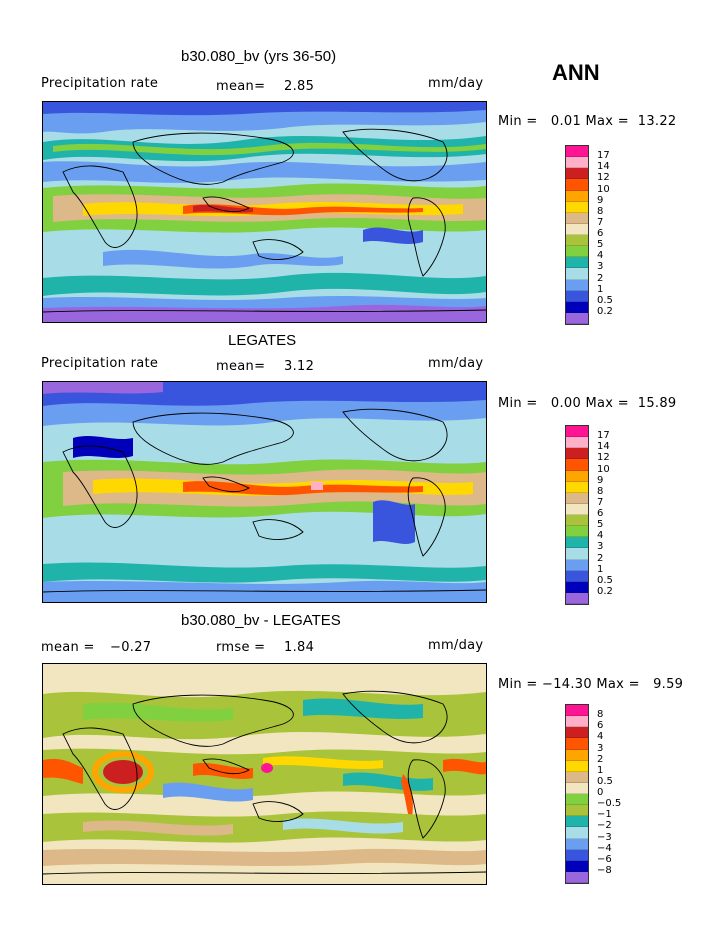 The image size is (723, 935). I want to click on panel3-min-label: Min = −14.30 Max = 9.59, so click(591, 684).